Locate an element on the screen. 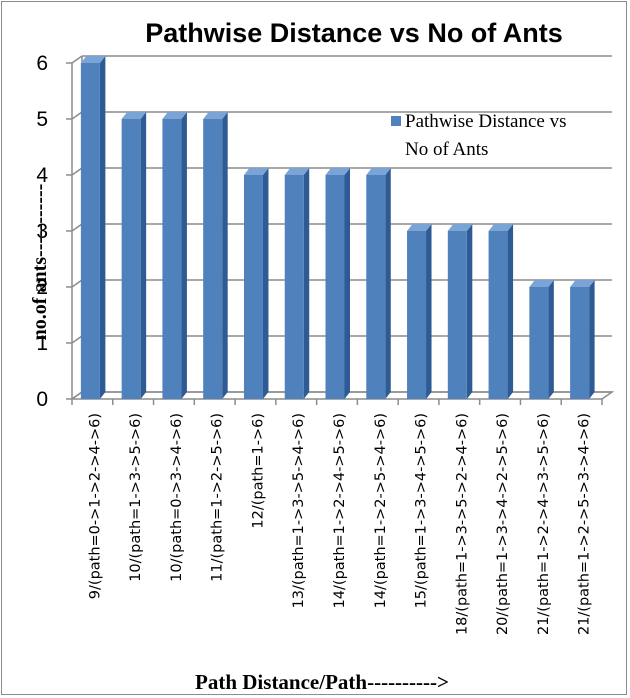 Image resolution: width=630 pixels, height=698 pixels. y-tick-label-3: 3 is located at coordinates (42, 231).